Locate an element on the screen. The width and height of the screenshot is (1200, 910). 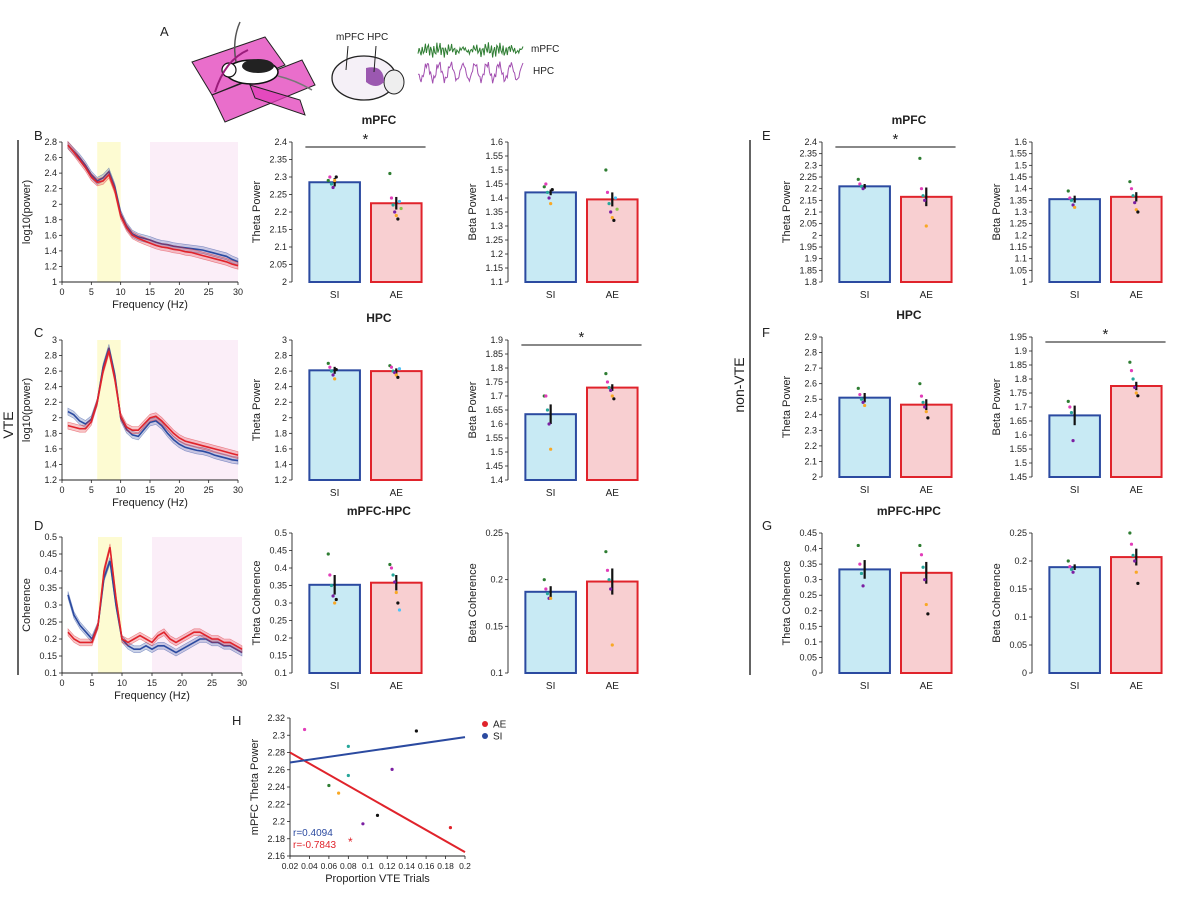
y-tick-label: 2.4 is located at coordinates (810, 142).